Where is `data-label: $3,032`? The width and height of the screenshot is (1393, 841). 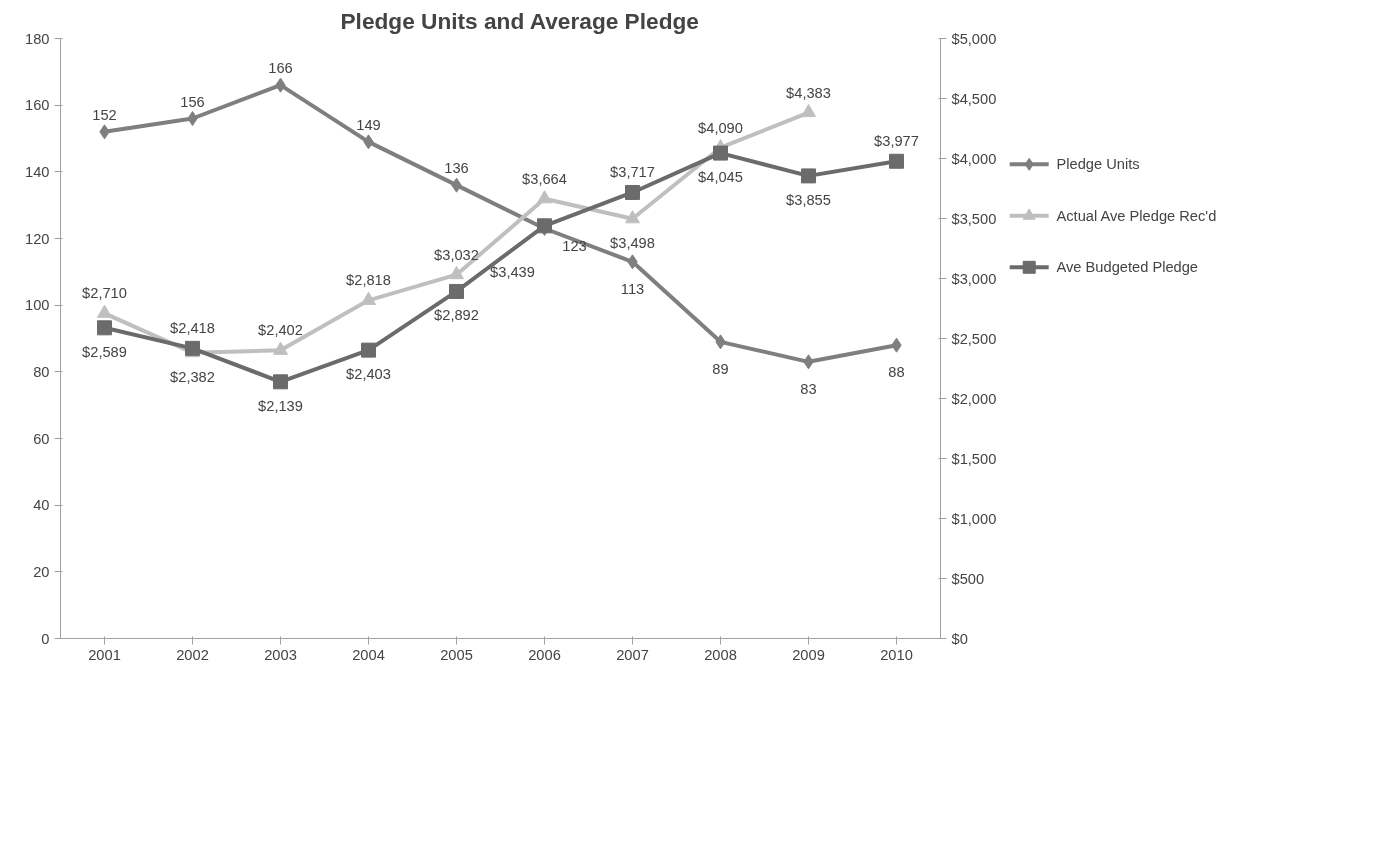
data-label: $3,032 is located at coordinates (456, 254).